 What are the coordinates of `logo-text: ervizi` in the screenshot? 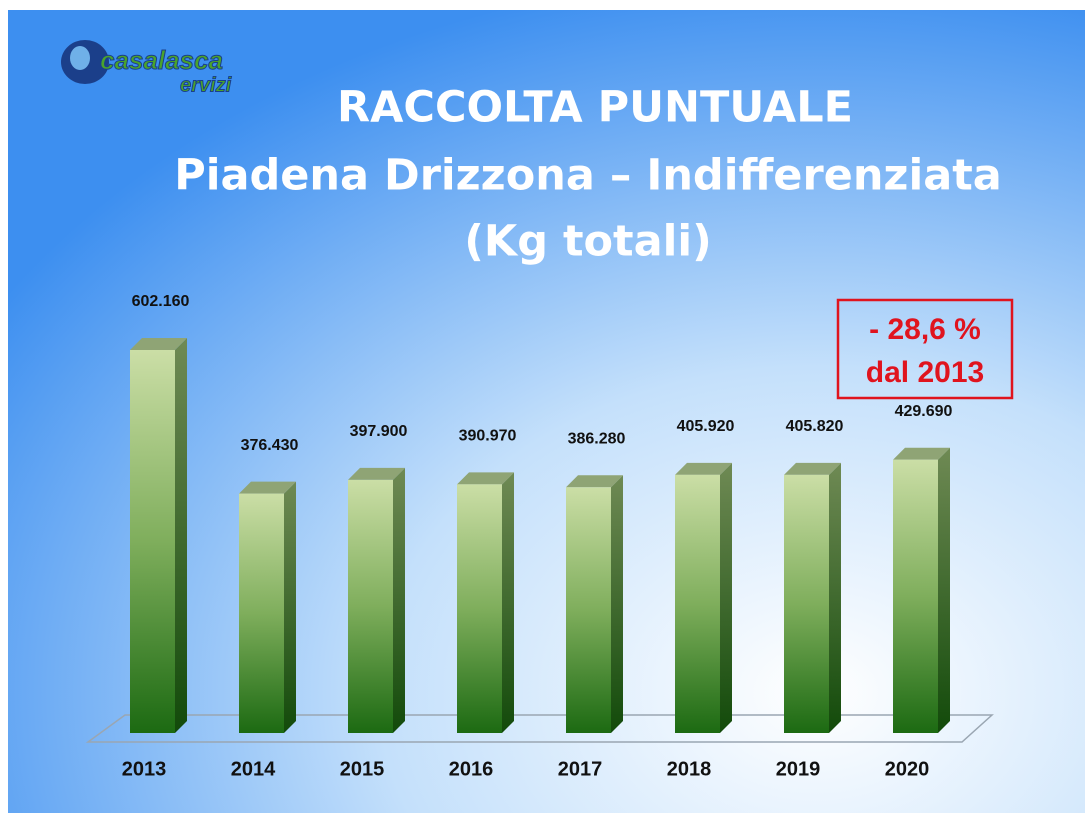 It's located at (206, 85).